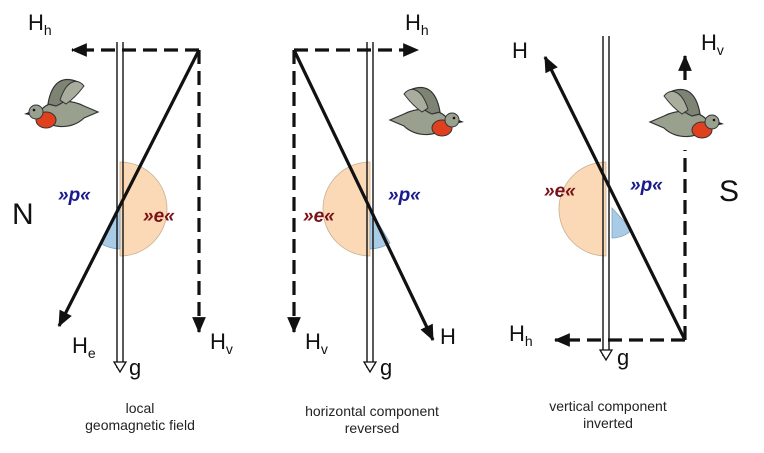 This screenshot has width=764, height=453. Describe the element at coordinates (84, 347) in the screenshot. I see `label-he: He` at that location.